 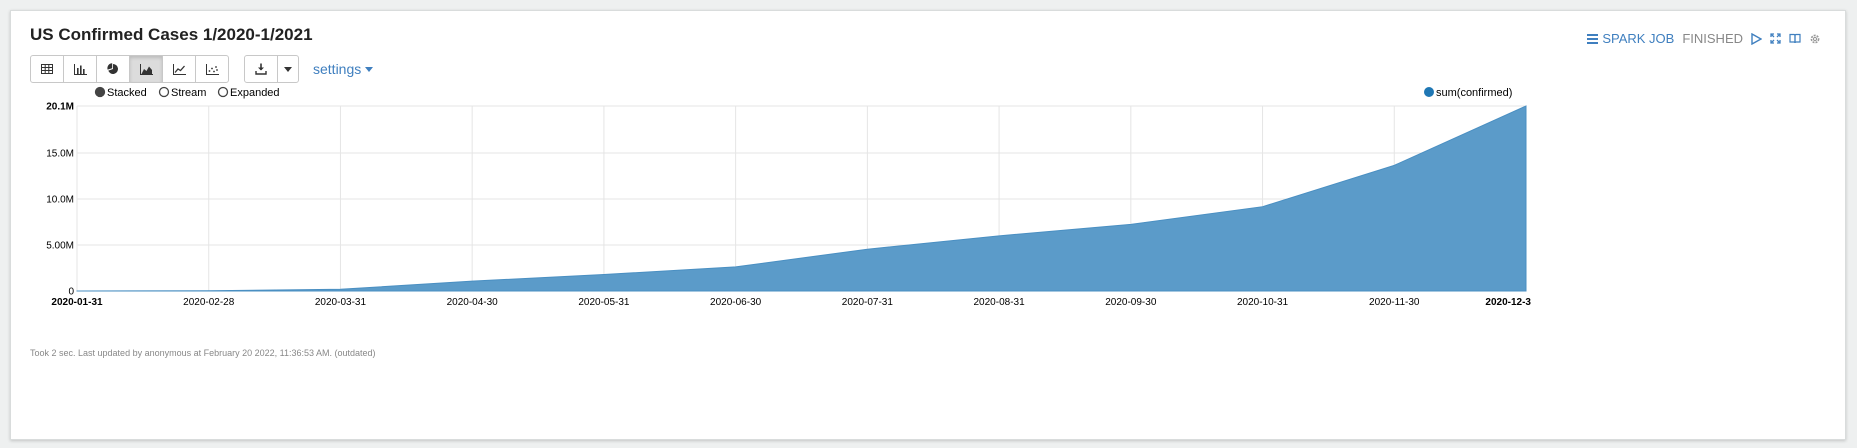 What do you see at coordinates (1429, 92) in the screenshot?
I see `legend-swatch` at bounding box center [1429, 92].